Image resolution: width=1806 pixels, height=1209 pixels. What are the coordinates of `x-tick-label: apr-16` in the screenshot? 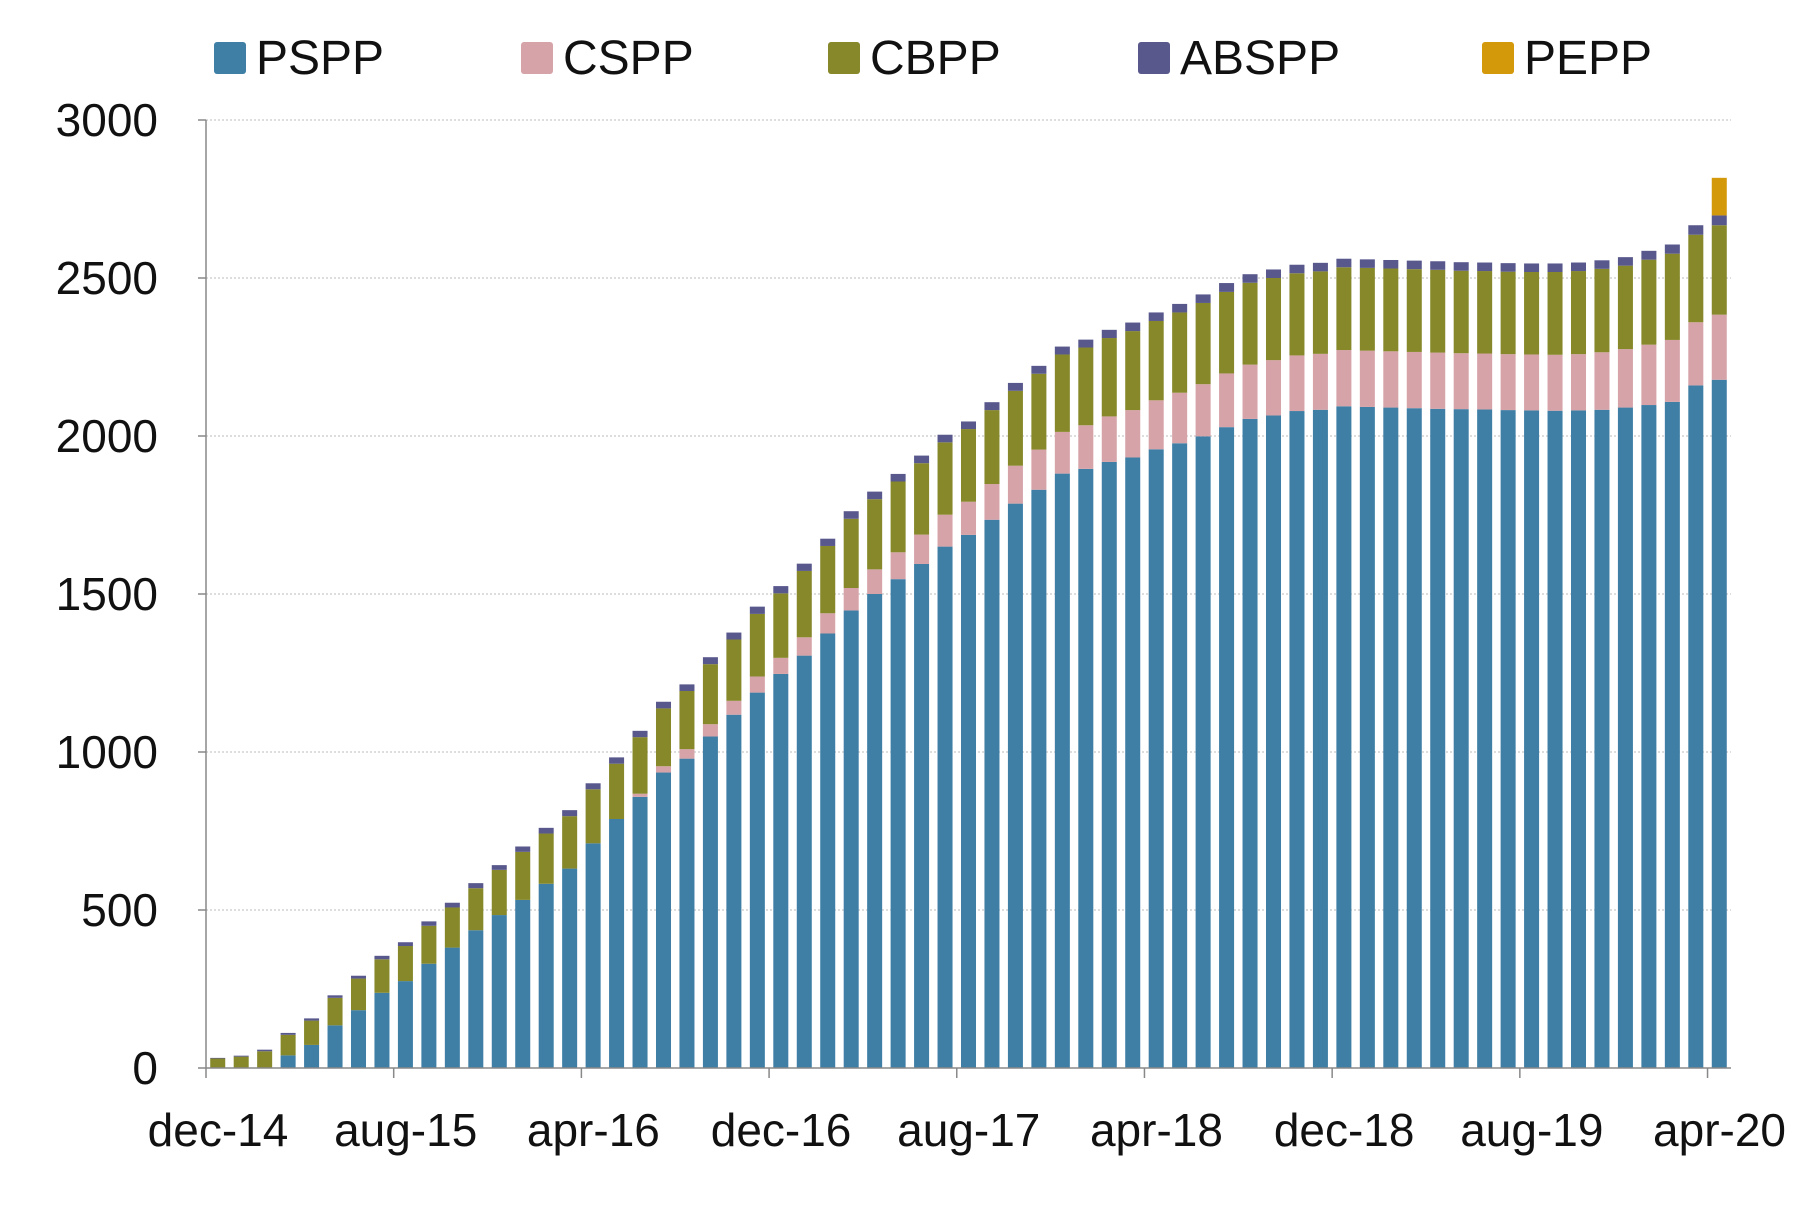 It's located at (593, 1130).